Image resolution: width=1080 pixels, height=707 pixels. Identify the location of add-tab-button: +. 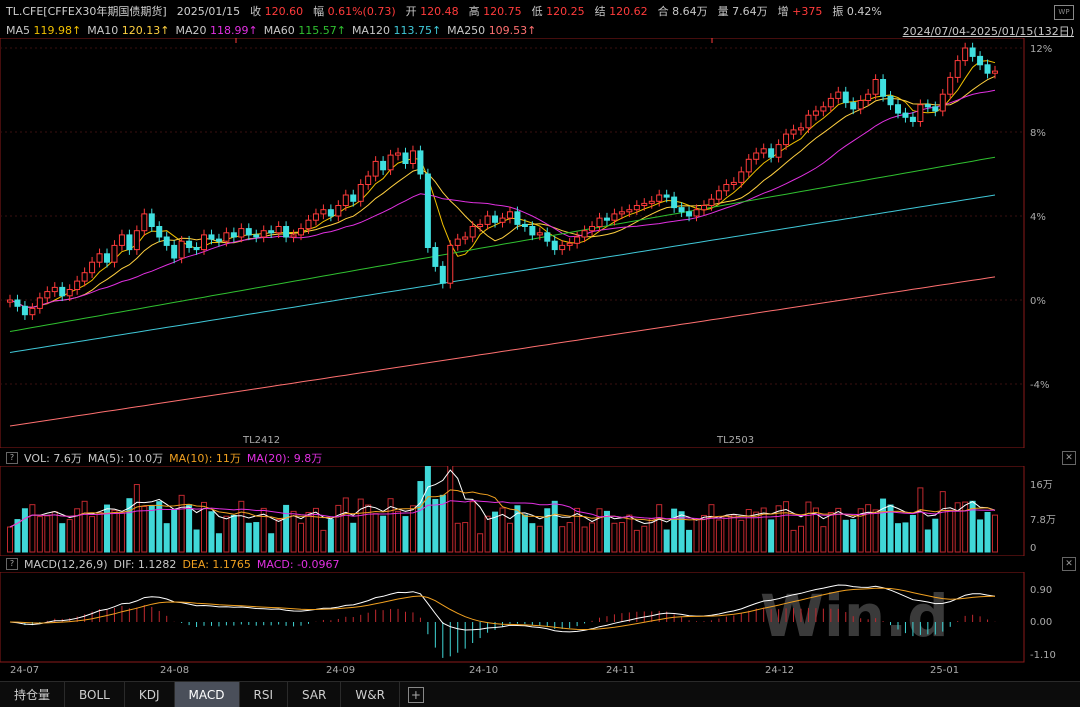
(415, 695).